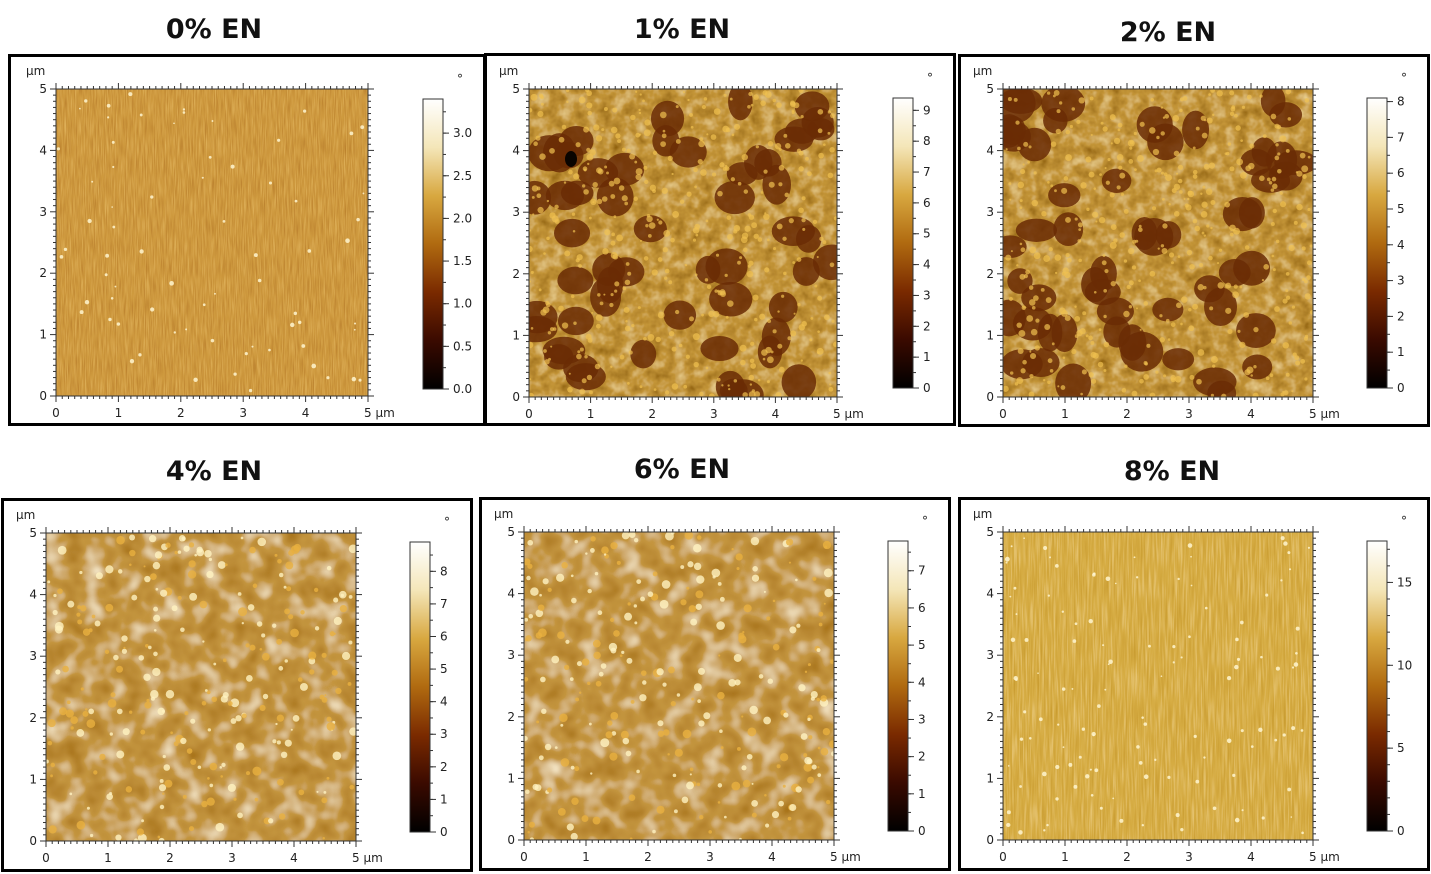 The image size is (1431, 874). What do you see at coordinates (927, 234) in the screenshot?
I see `colorbar-tick-label: 5` at bounding box center [927, 234].